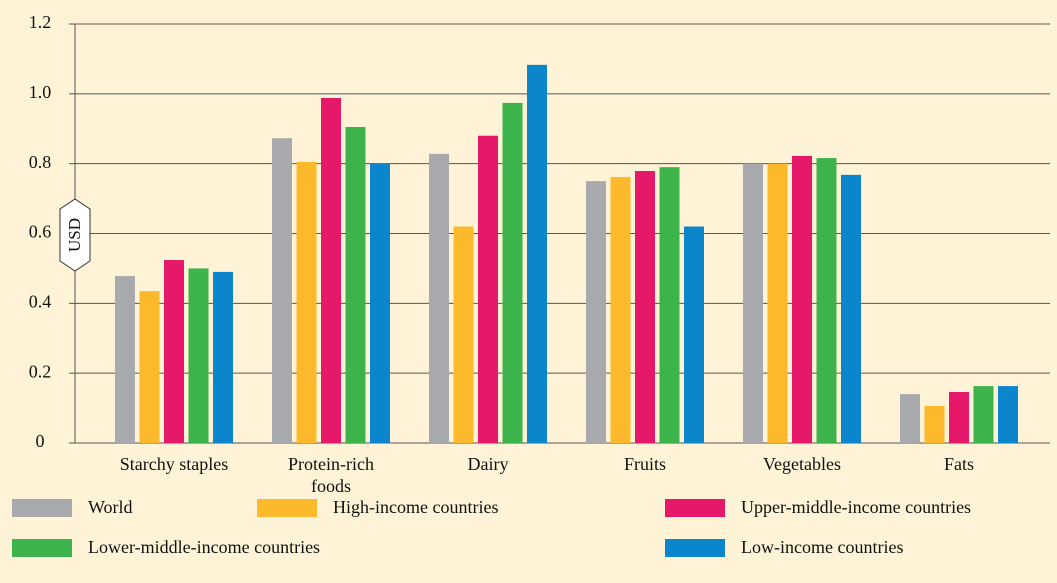 The image size is (1057, 583). I want to click on y-axis-label: USD, so click(74, 235).